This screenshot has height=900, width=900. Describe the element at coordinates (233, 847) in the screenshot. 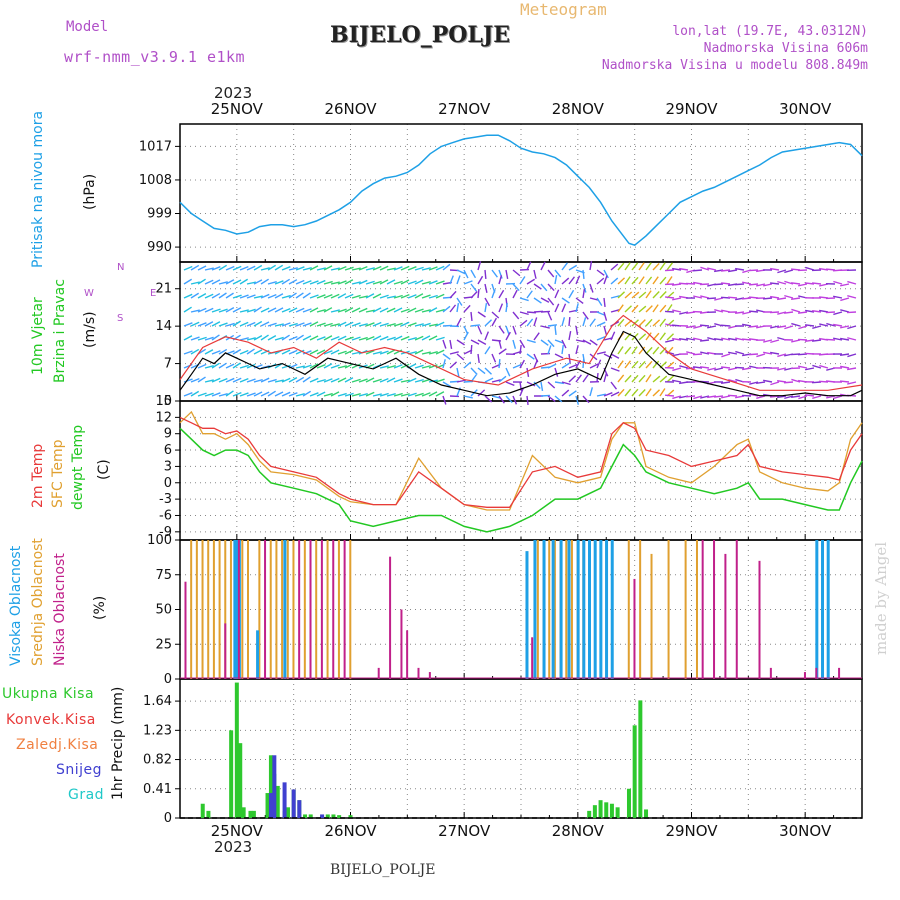

I see `year-bottom: 2023` at that location.